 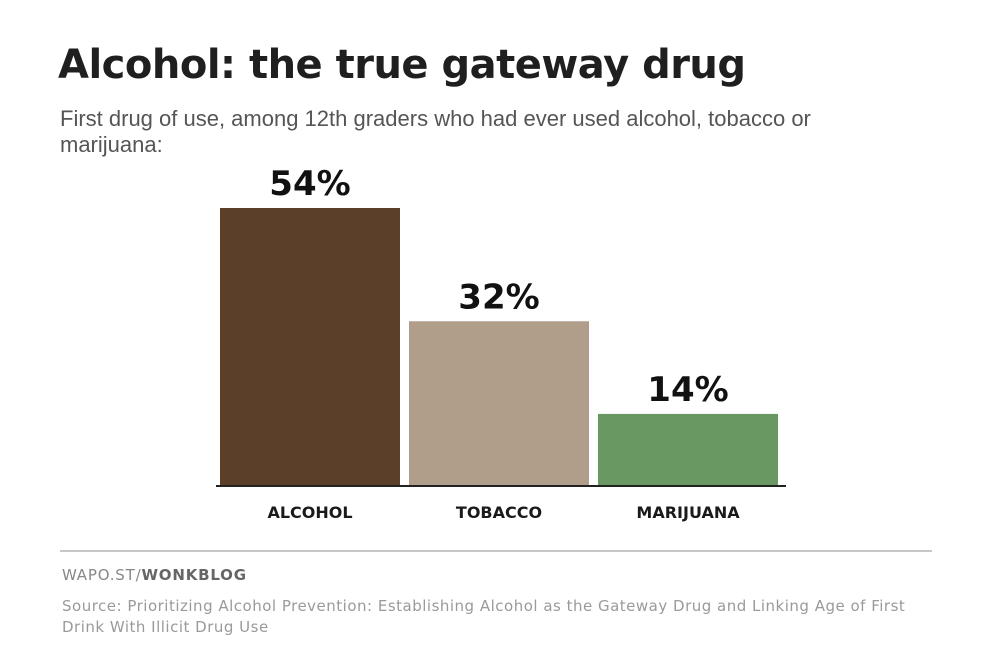 What do you see at coordinates (309, 512) in the screenshot?
I see `category-label-alcohol: ALCOHOL` at bounding box center [309, 512].